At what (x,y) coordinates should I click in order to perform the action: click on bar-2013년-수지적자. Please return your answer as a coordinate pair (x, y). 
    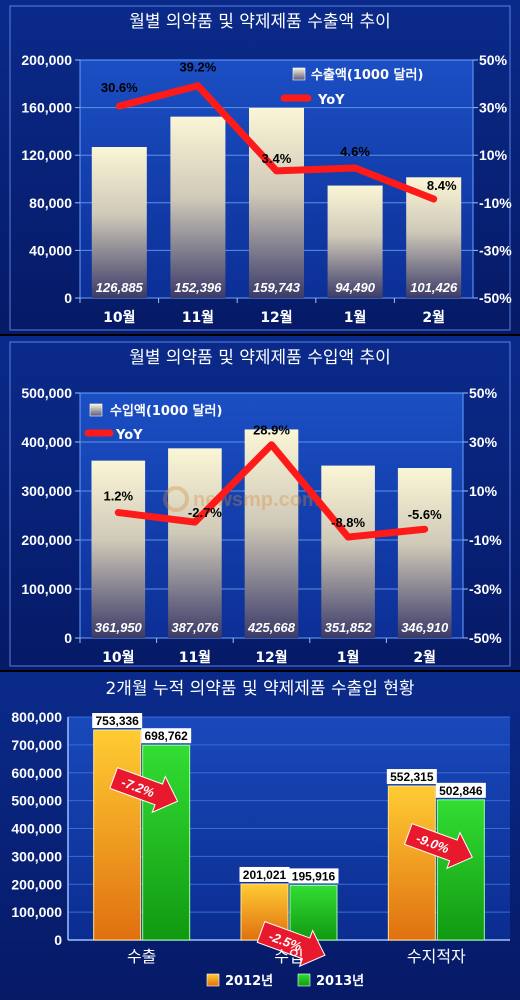
    Looking at the image, I should click on (460, 870).